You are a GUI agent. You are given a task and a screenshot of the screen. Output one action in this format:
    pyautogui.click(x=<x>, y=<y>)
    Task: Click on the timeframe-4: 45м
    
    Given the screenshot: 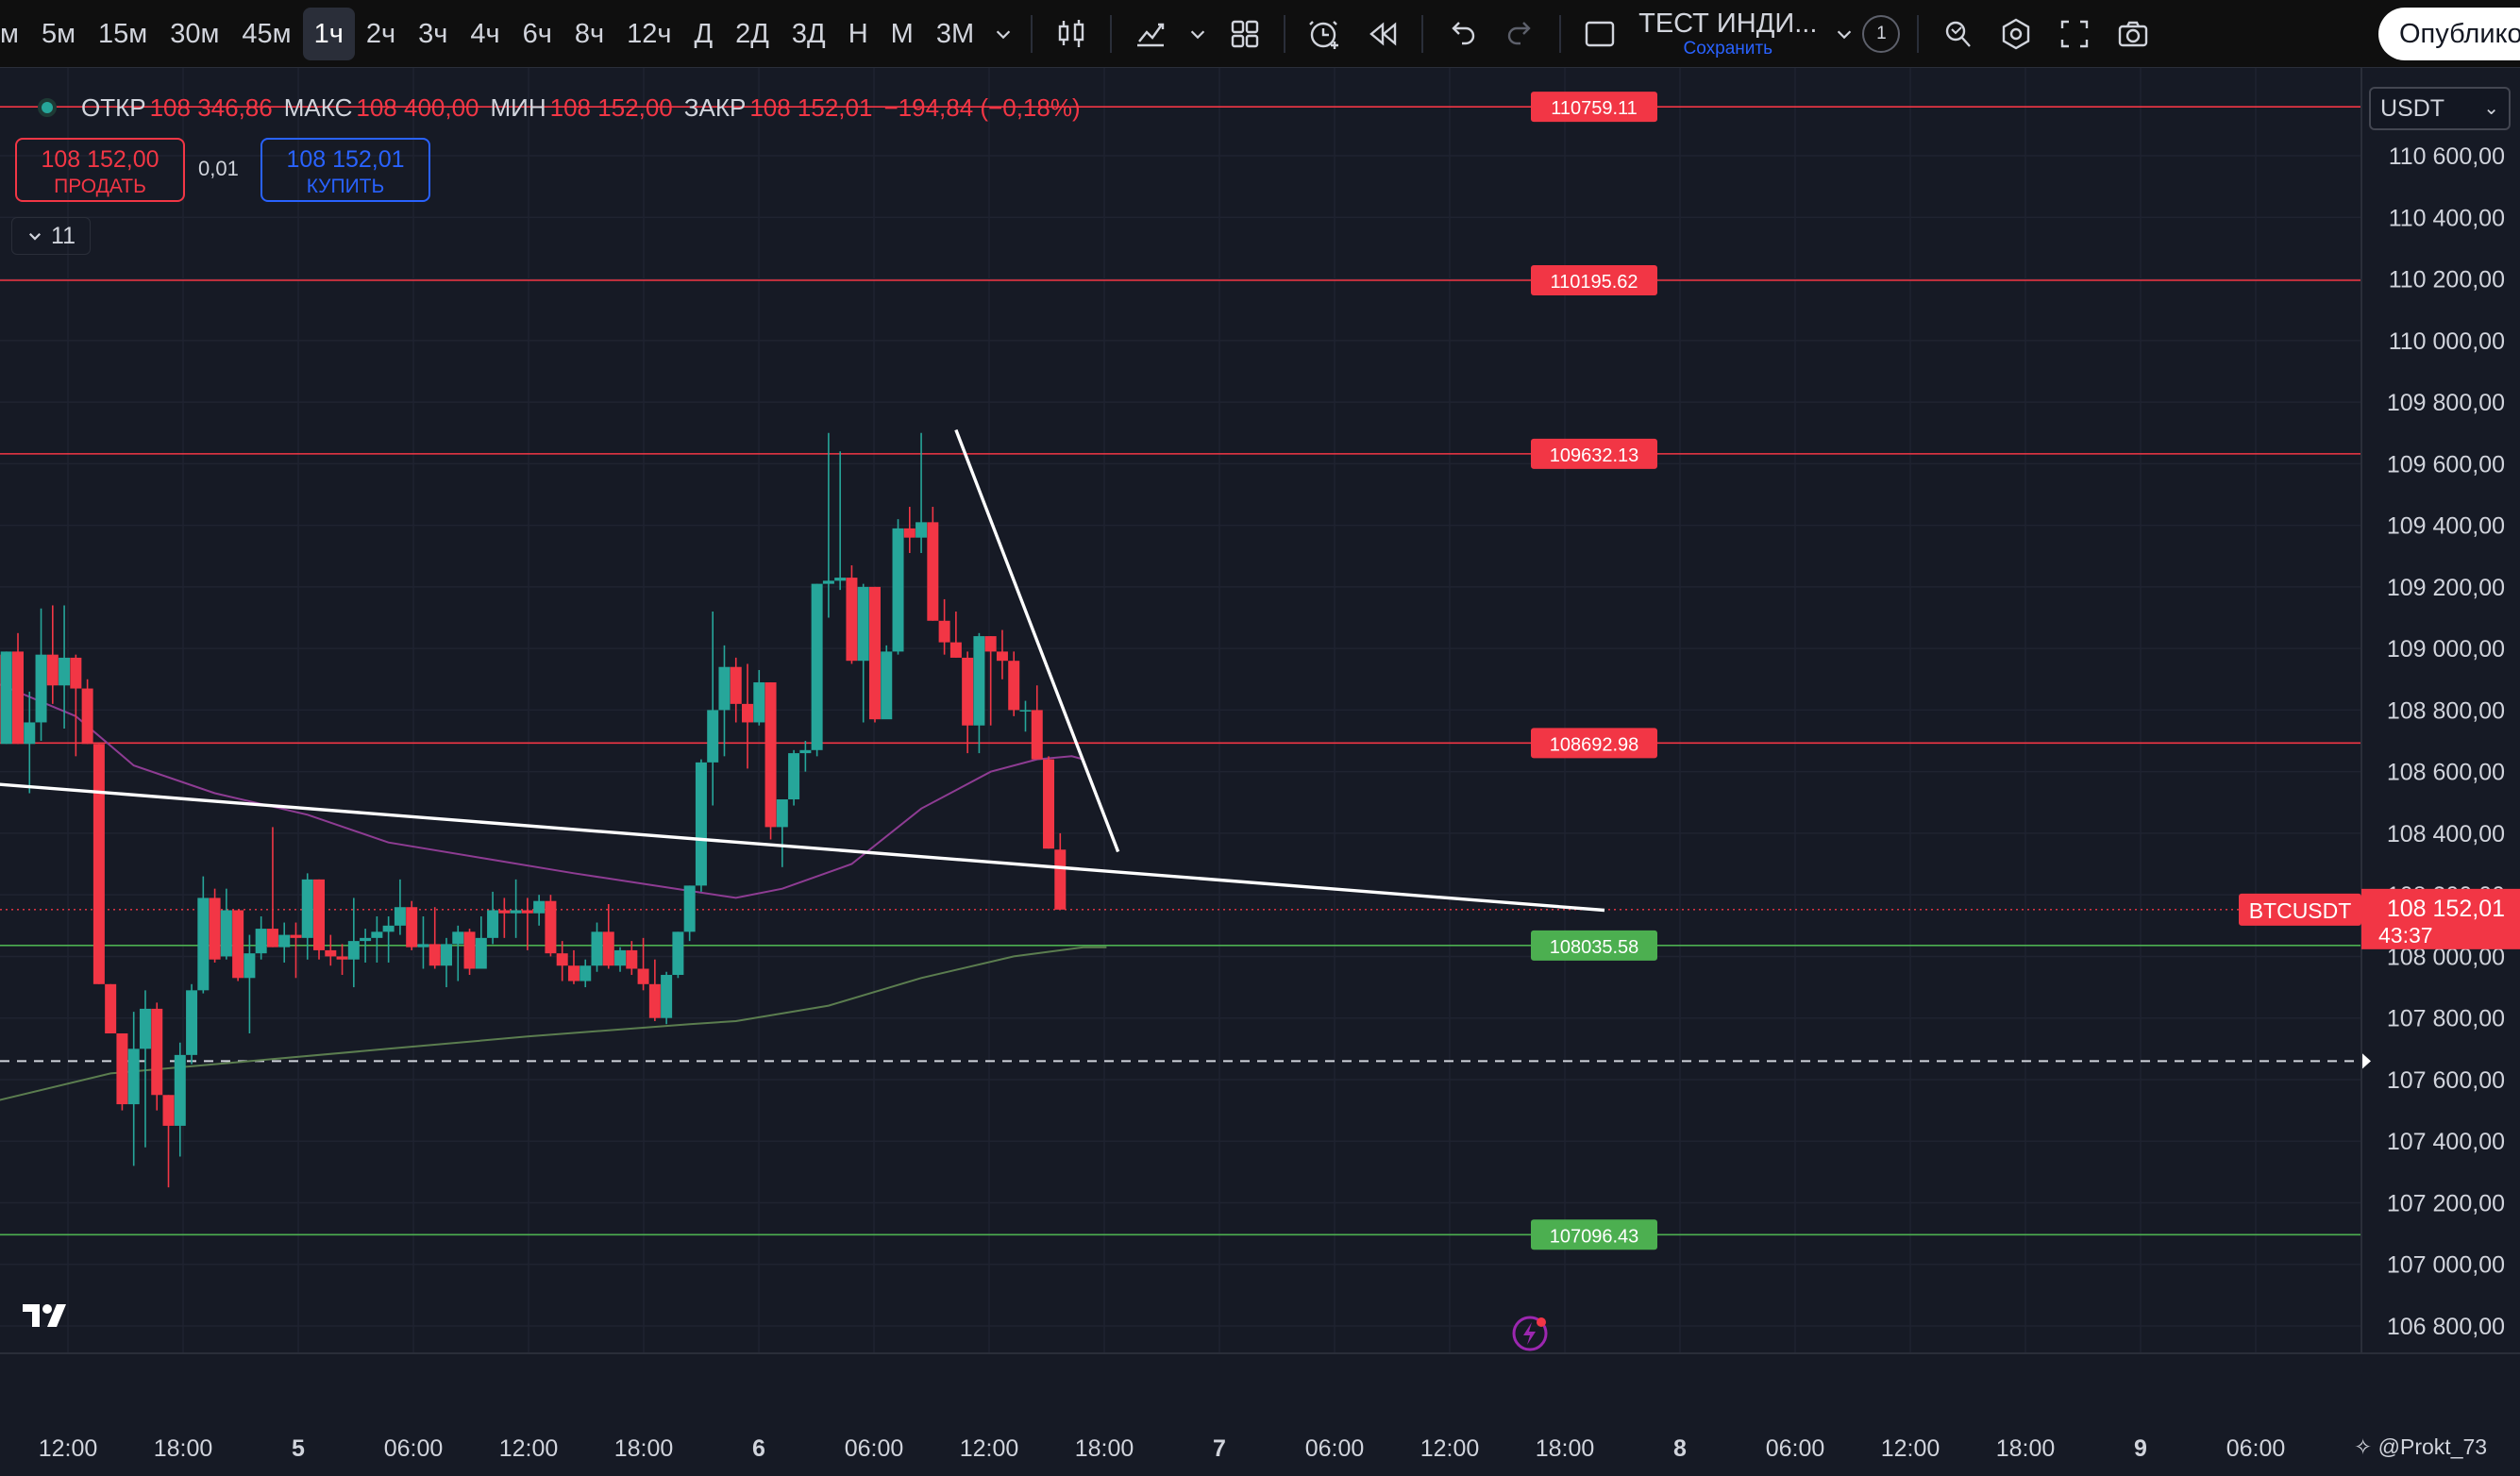 What is the action you would take?
    pyautogui.click(x=267, y=33)
    